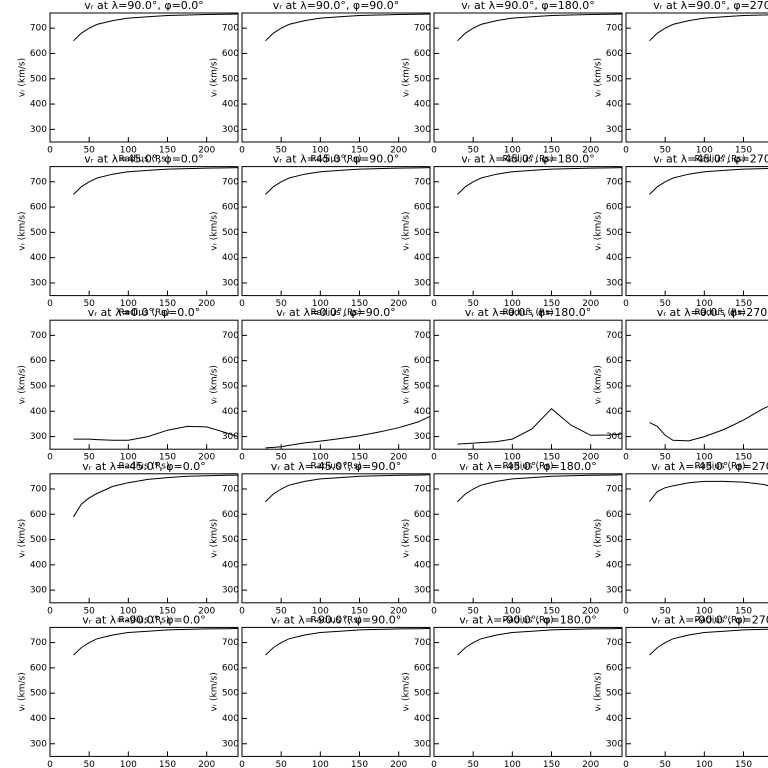 This screenshot has height=768, width=768. Describe the element at coordinates (144, 312) in the screenshot. I see `chart-title: vᵣ at λ=0.0°, φ=0.0°` at that location.